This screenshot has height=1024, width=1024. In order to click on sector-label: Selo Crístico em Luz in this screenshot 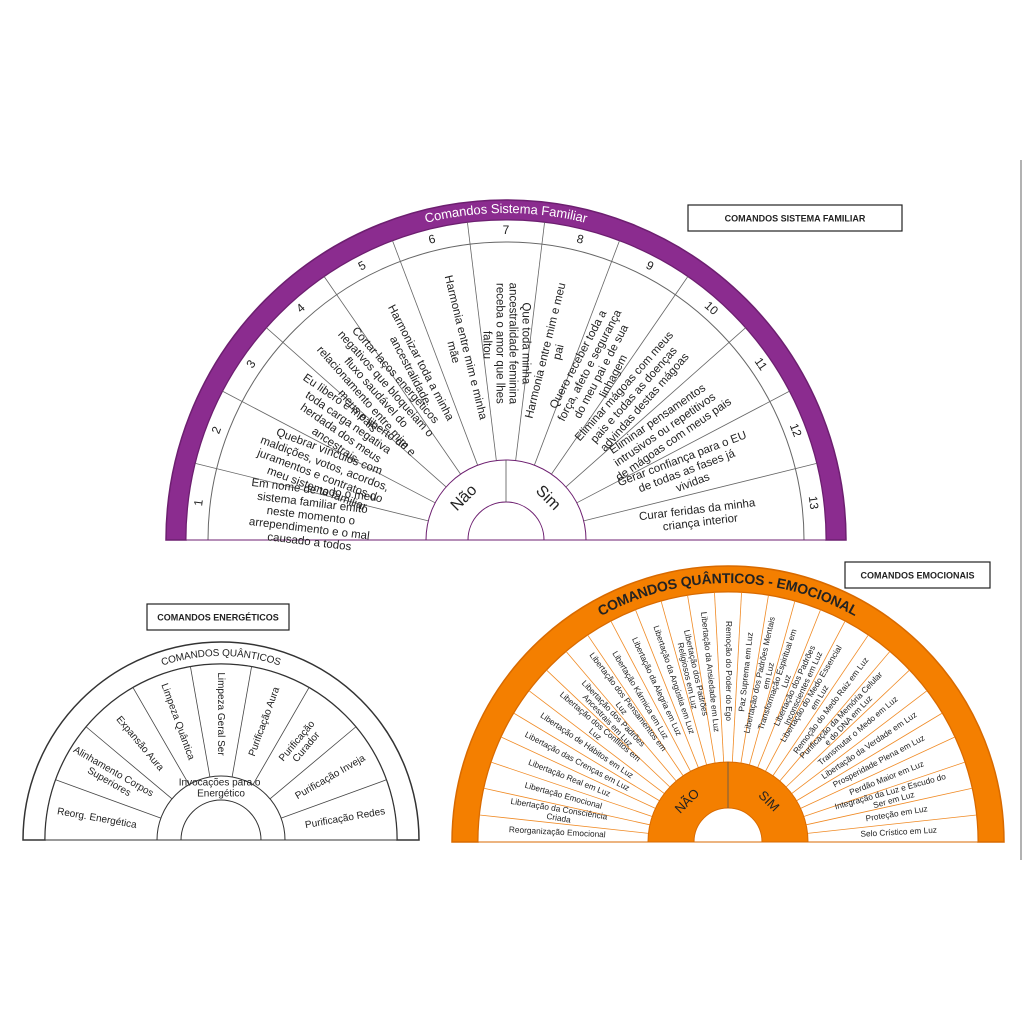, I will do `click(898, 832)`.